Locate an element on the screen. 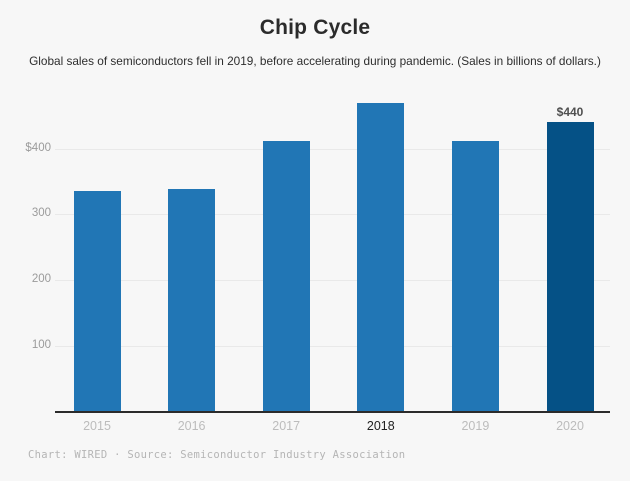 This screenshot has height=481, width=630. y-axis-tick-400: $400 is located at coordinates (38, 147).